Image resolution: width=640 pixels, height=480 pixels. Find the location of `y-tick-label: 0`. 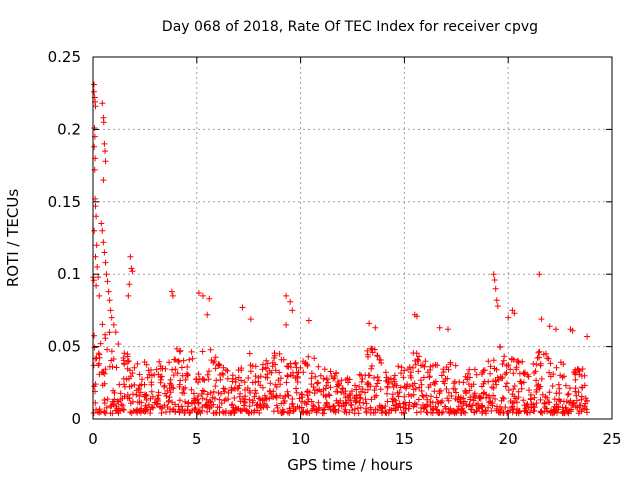

y-tick-label: 0 is located at coordinates (76, 419).